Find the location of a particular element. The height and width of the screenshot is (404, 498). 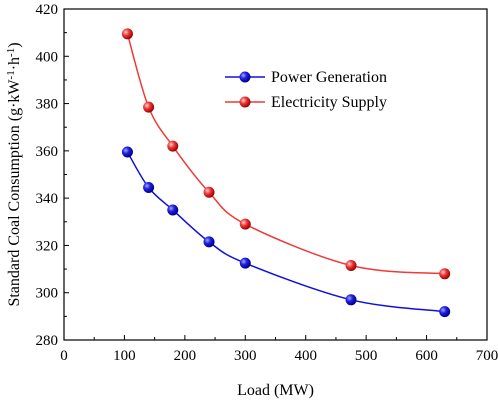

legend-marker-power-generation is located at coordinates (245, 77).